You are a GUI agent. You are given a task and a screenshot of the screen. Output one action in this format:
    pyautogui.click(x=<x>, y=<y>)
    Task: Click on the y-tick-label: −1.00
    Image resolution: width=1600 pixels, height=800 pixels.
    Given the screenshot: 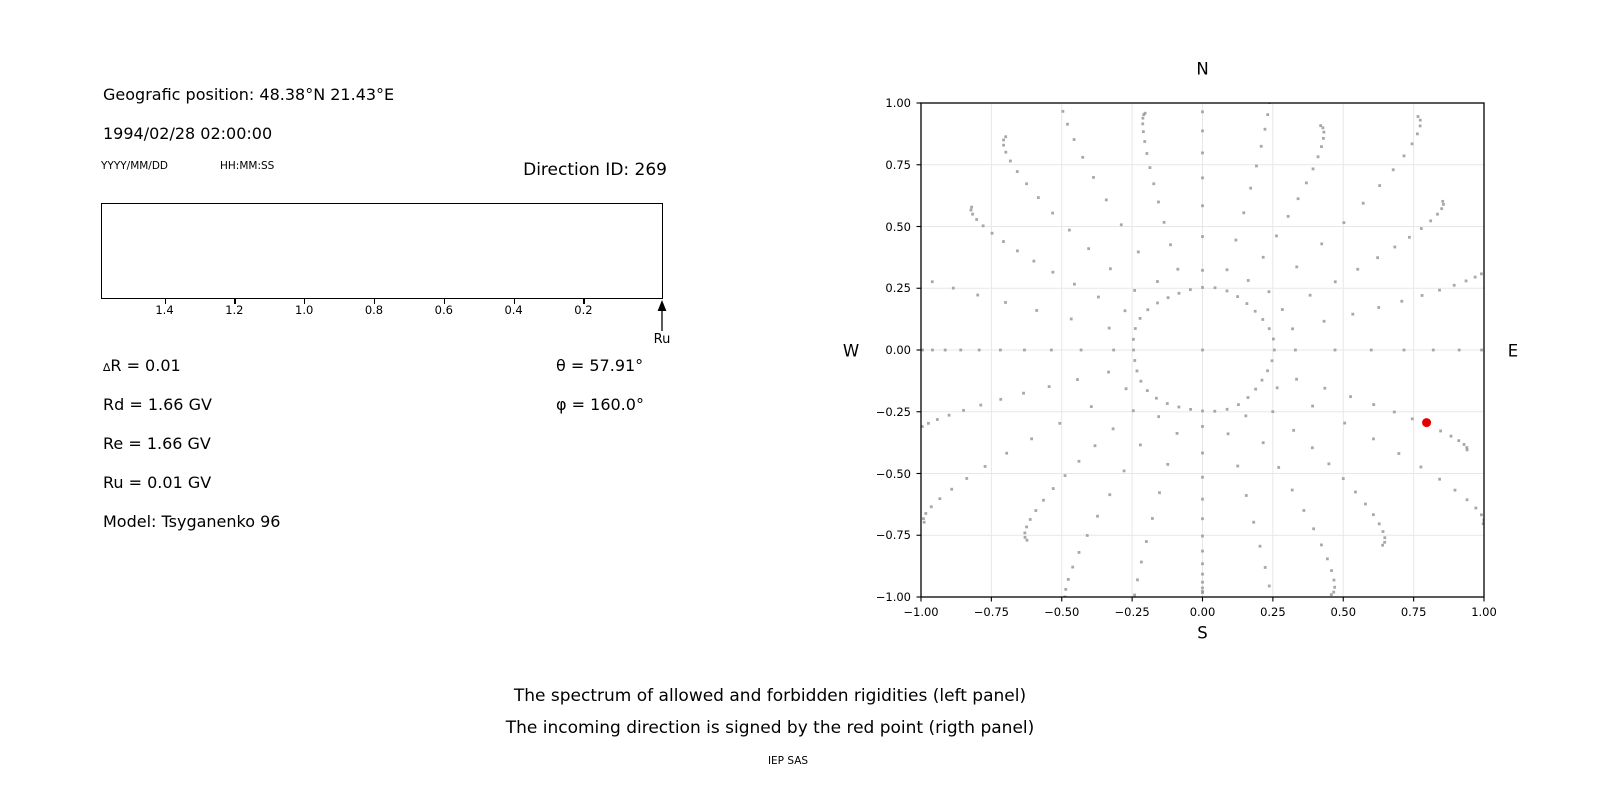 What is the action you would take?
    pyautogui.click(x=893, y=597)
    